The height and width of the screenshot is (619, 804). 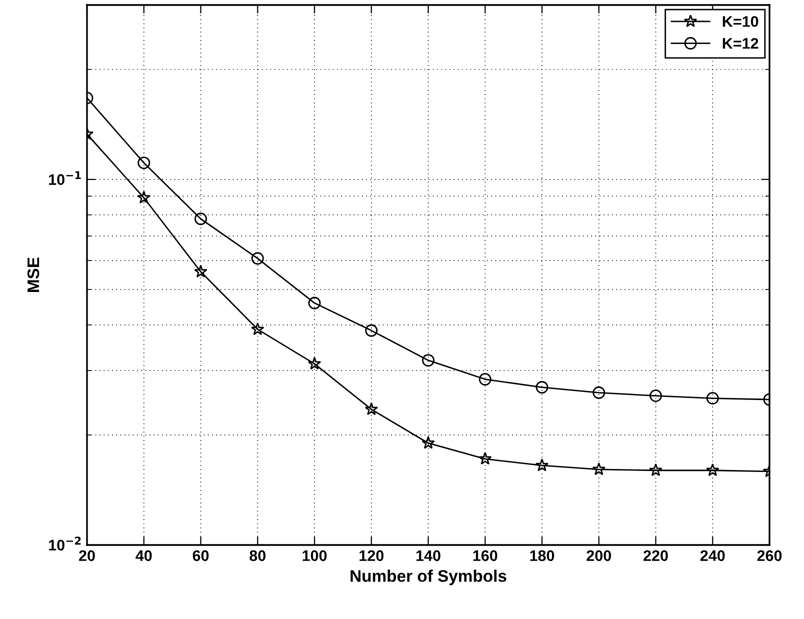 What do you see at coordinates (428, 556) in the screenshot?
I see `x-tick-label: 140` at bounding box center [428, 556].